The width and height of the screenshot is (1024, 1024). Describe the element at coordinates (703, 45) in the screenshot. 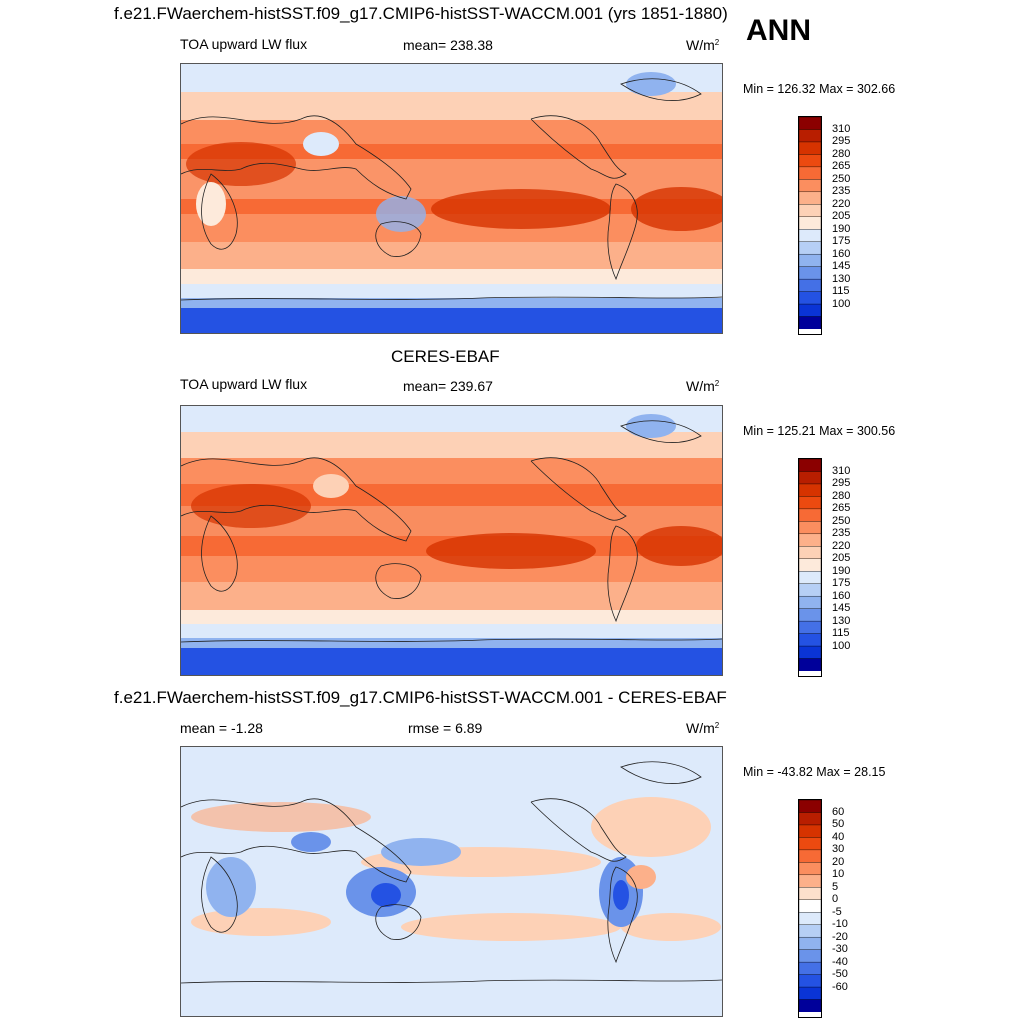

I see `panel1-units: W/m2` at that location.